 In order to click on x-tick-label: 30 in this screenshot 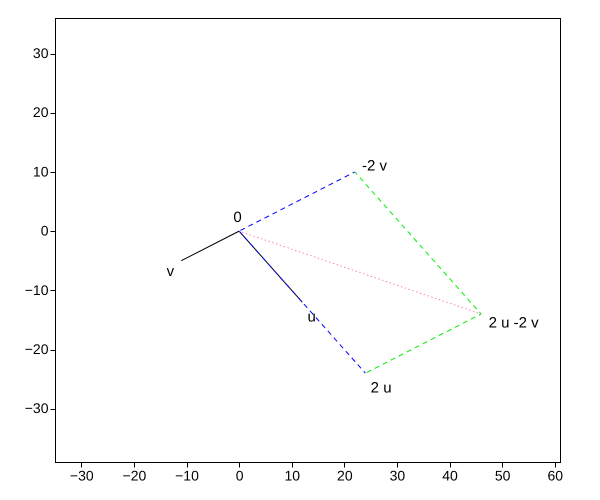, I will do `click(398, 476)`.